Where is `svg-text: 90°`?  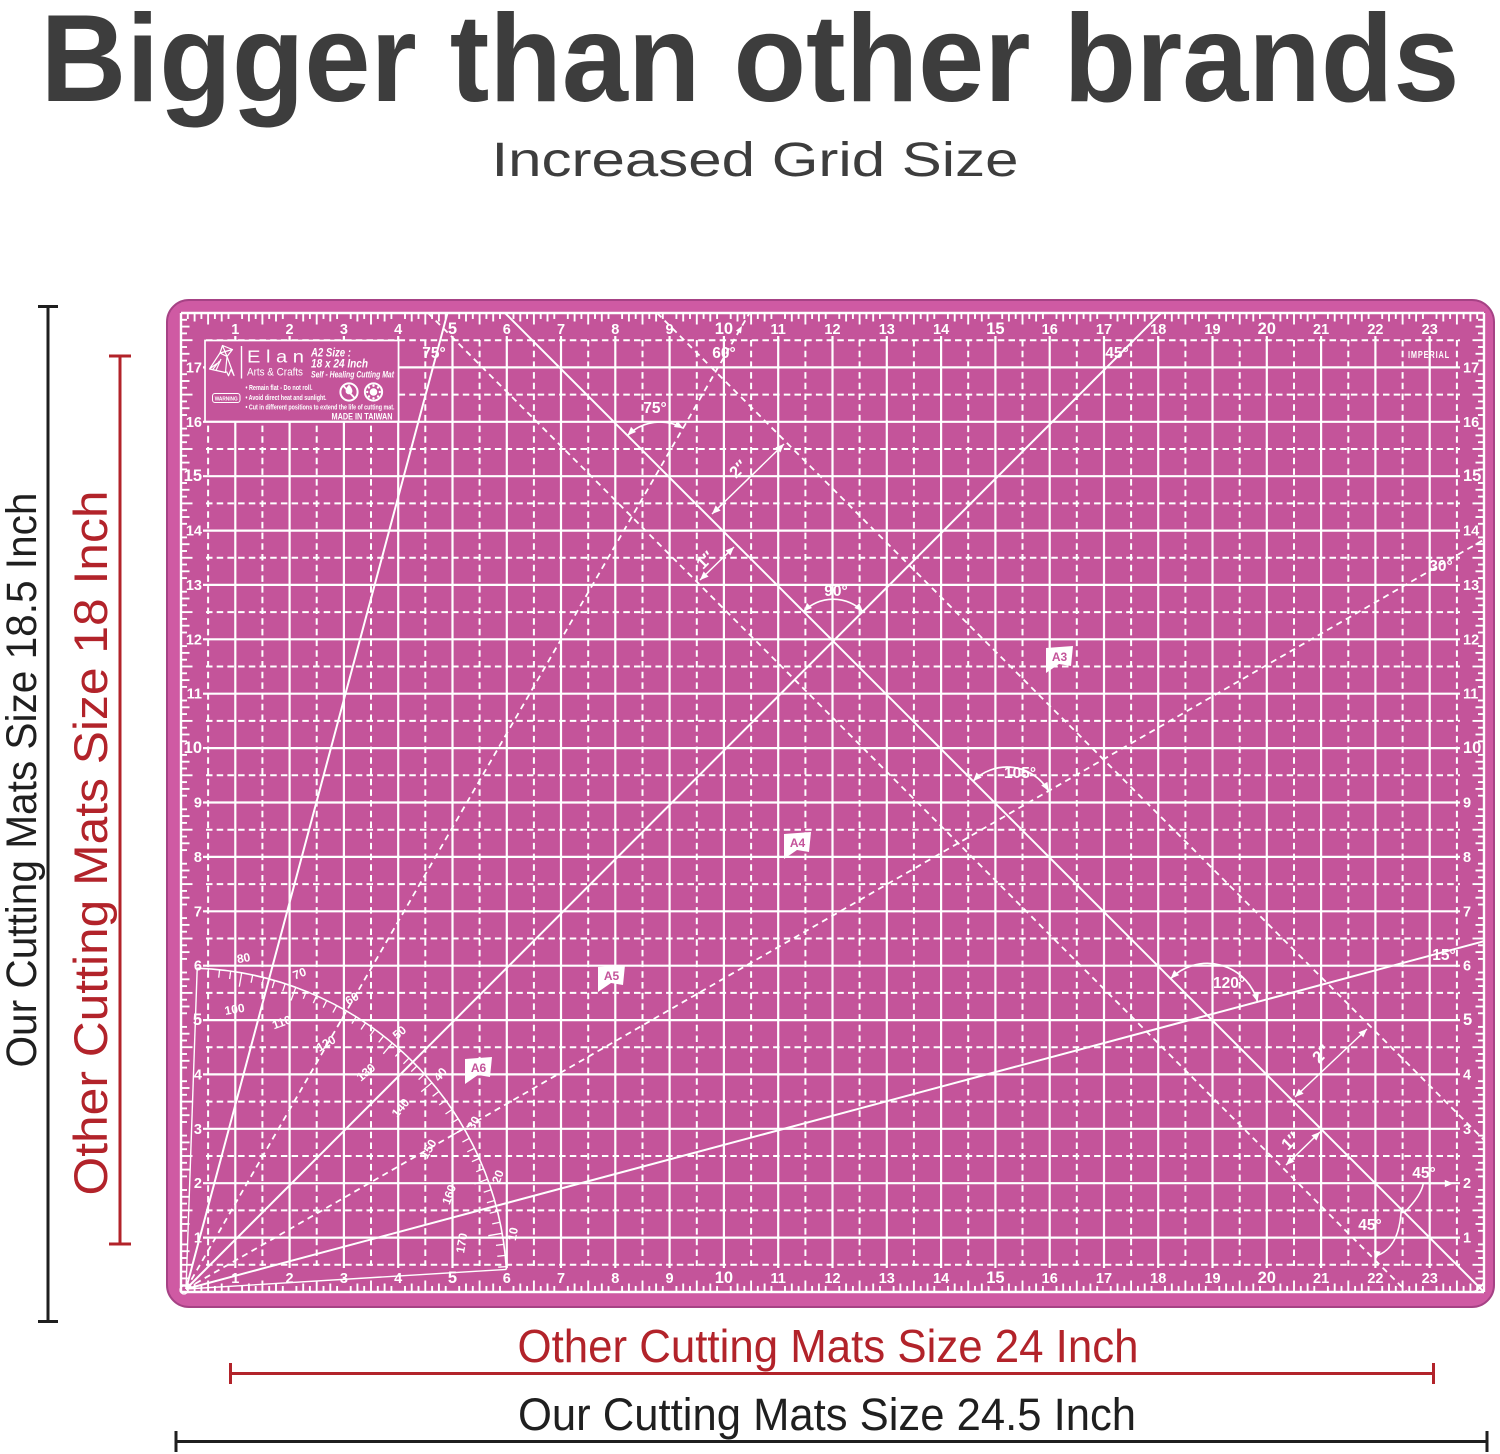
svg-text: 90° is located at coordinates (835, 591).